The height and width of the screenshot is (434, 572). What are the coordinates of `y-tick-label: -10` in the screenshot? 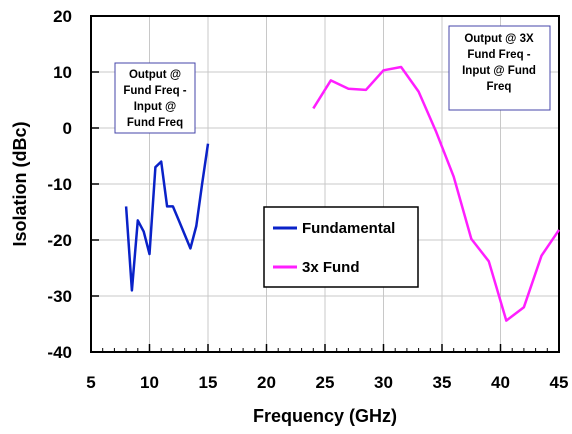 It's located at (59, 184).